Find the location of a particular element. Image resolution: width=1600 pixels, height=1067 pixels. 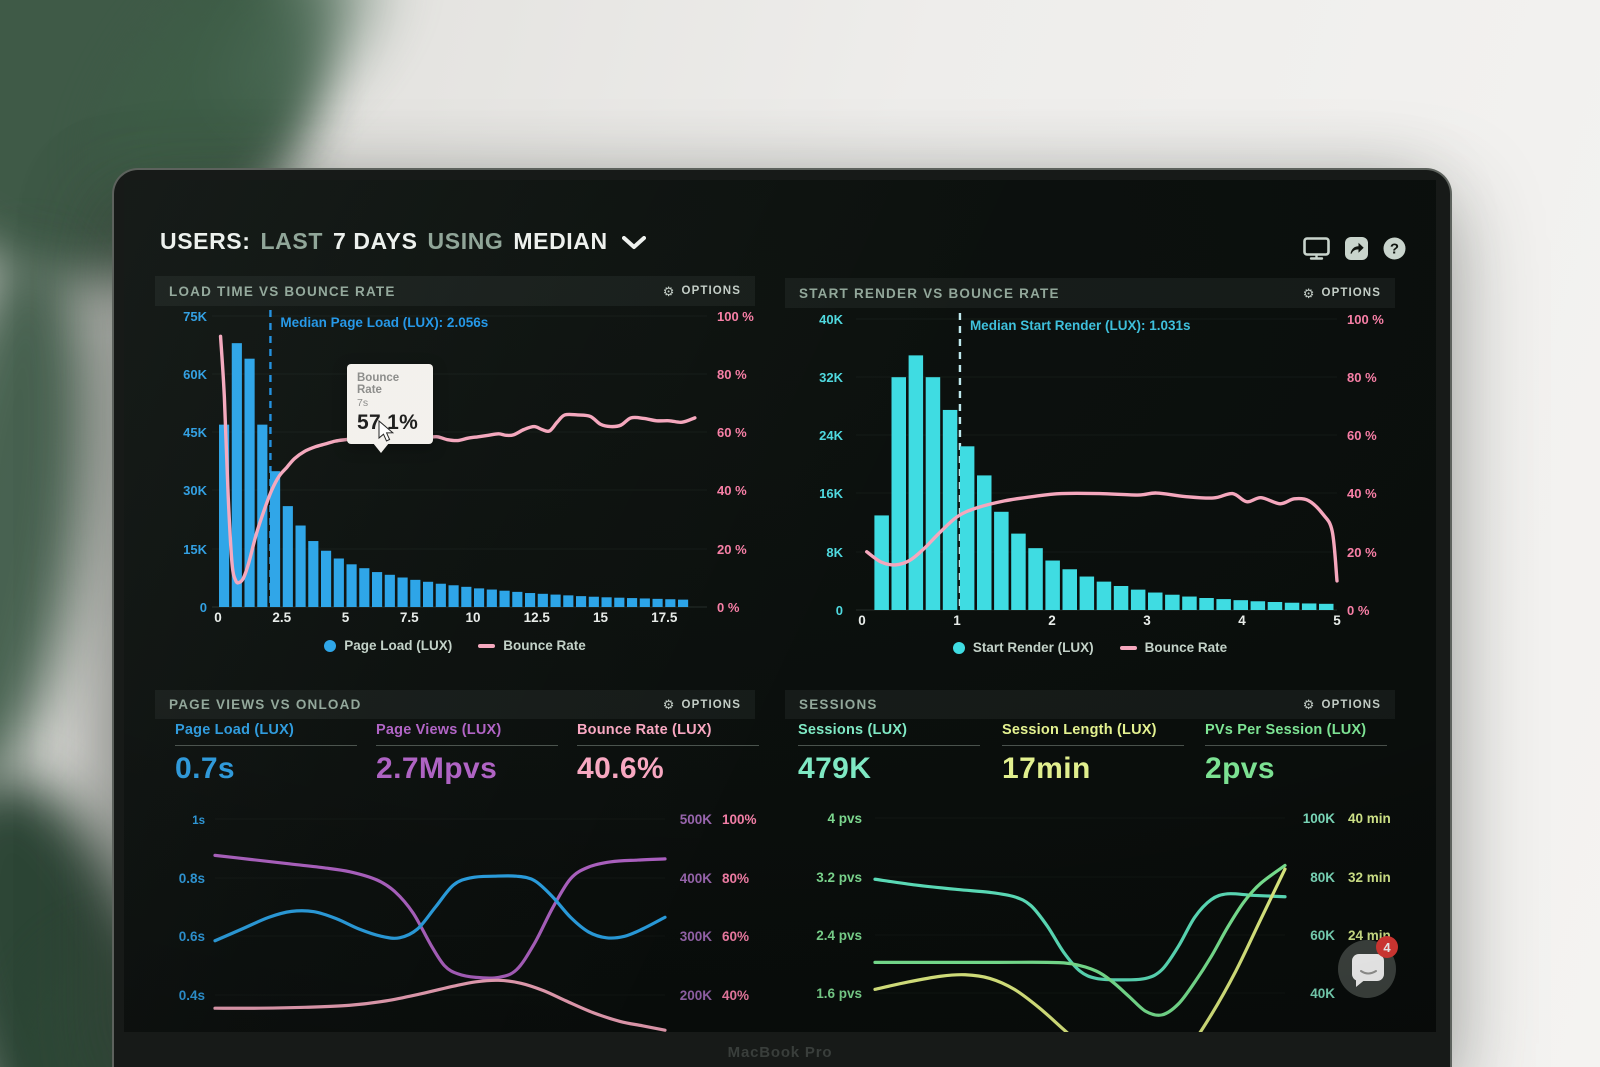

y-axis-right-pct-label: 80% is located at coordinates (735, 878).